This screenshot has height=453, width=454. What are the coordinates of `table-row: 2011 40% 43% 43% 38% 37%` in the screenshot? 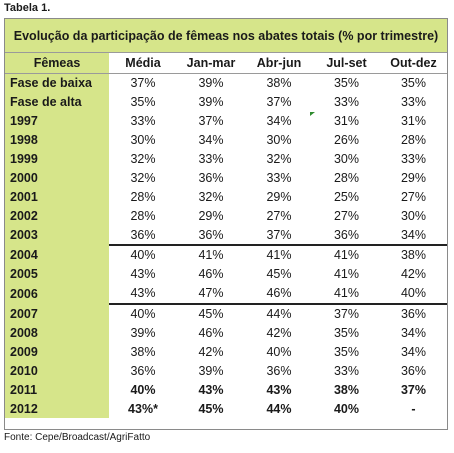 It's located at (226, 390).